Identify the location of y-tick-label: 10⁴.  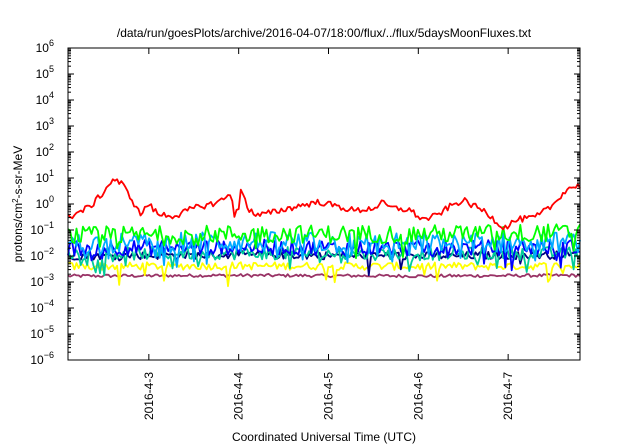
(45, 98).